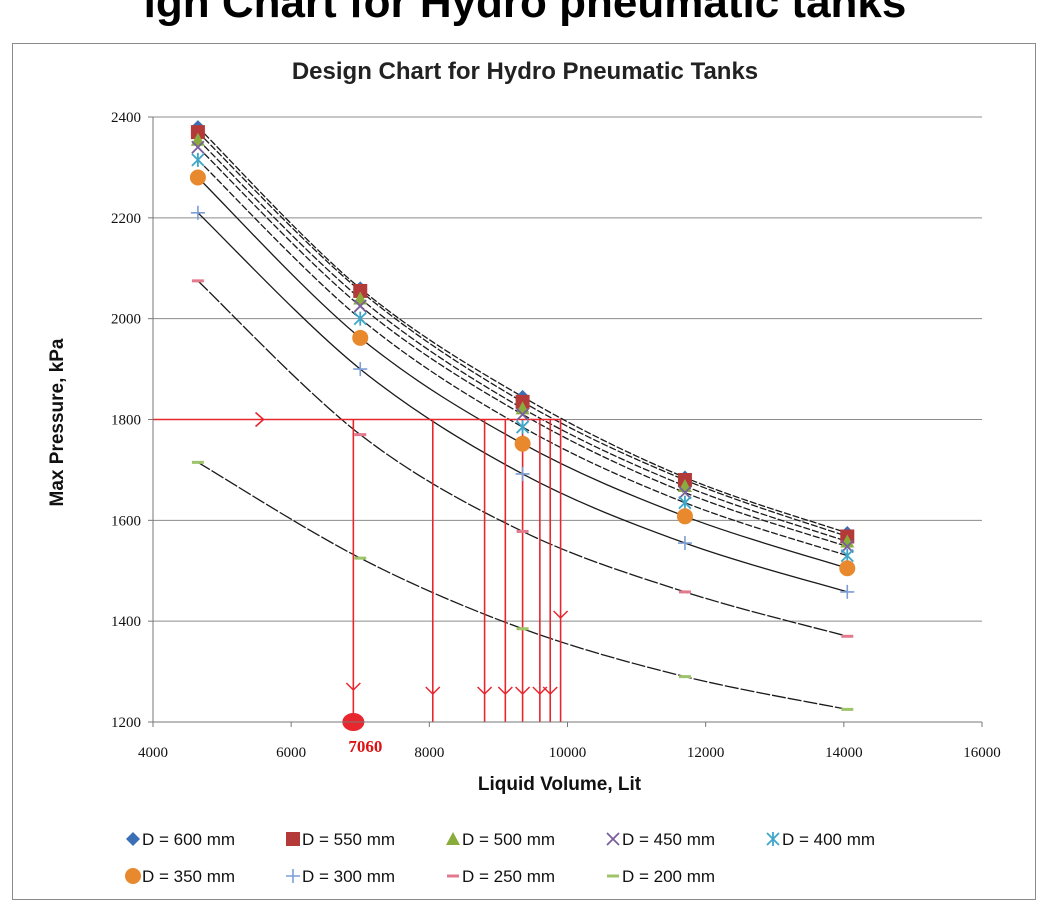  I want to click on legend-label-350mm: D = 350 mm, so click(188, 876).